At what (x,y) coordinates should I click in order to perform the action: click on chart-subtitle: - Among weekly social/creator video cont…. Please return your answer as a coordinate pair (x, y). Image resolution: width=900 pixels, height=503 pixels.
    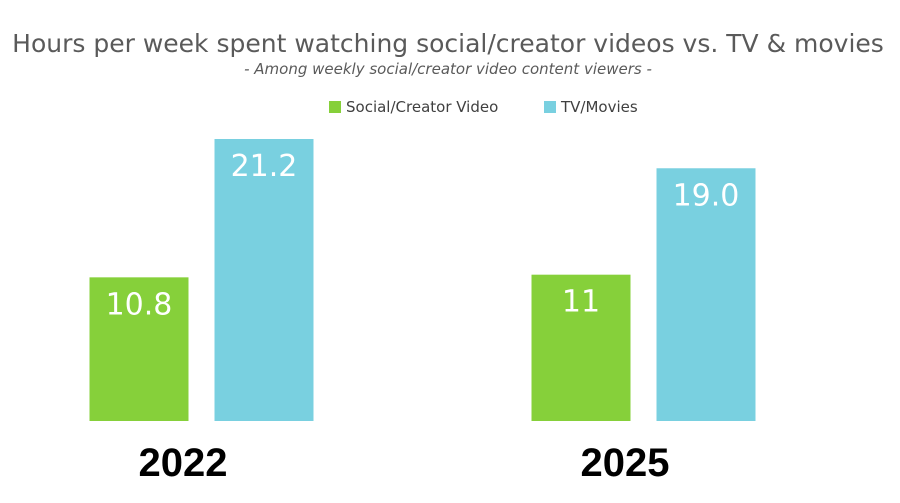
    Looking at the image, I should click on (448, 69).